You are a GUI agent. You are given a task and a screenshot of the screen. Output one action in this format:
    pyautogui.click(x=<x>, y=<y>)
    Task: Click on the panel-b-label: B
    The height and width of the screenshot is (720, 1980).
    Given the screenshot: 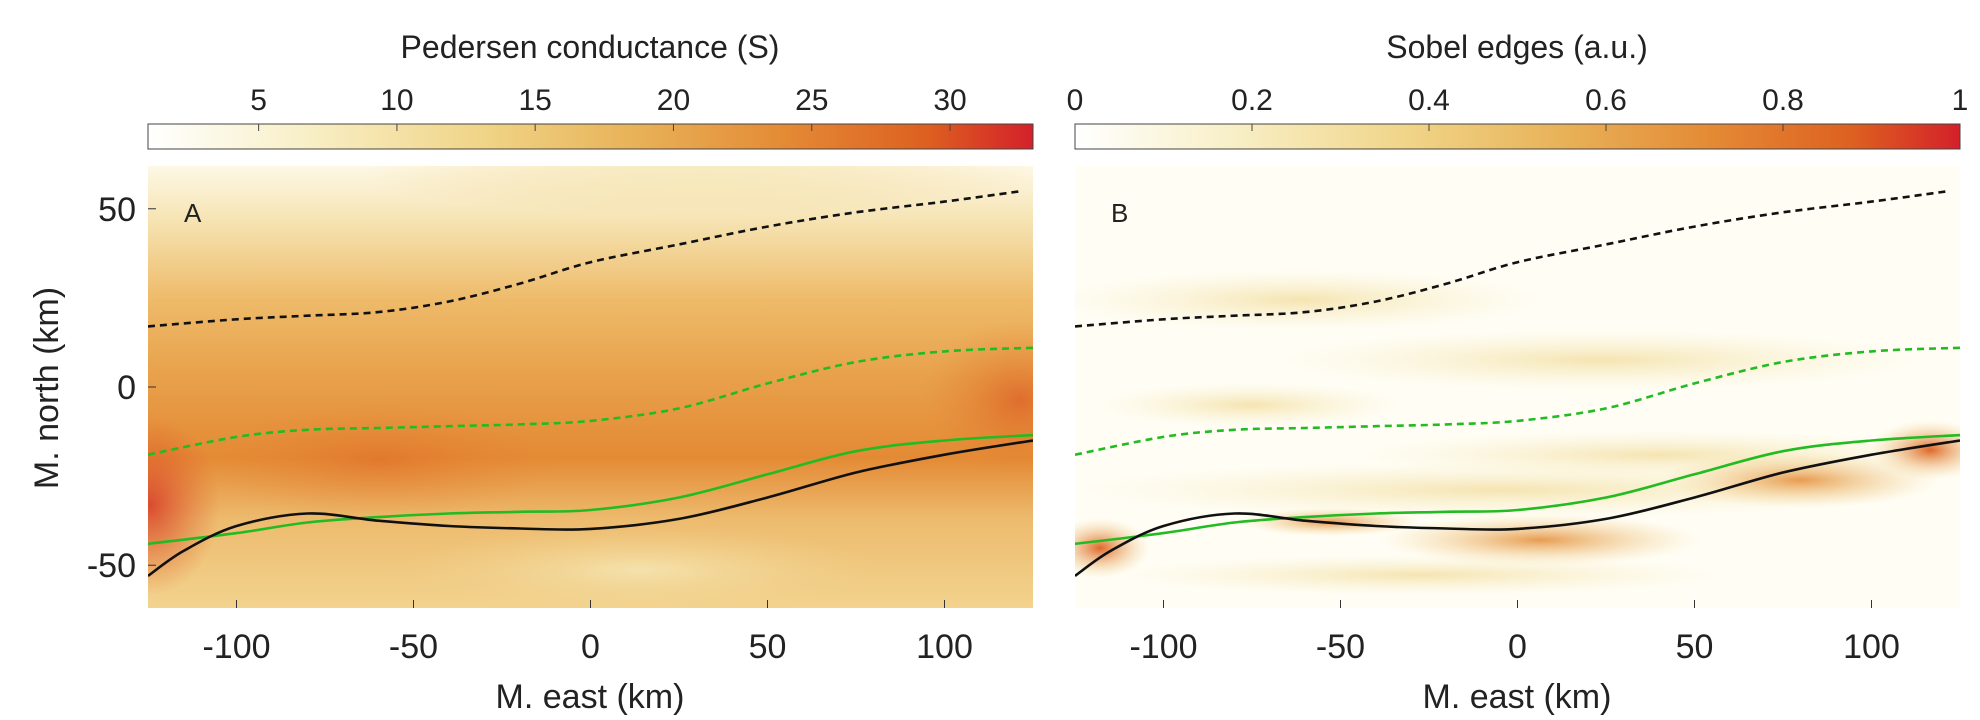 What is the action you would take?
    pyautogui.click(x=1119, y=213)
    